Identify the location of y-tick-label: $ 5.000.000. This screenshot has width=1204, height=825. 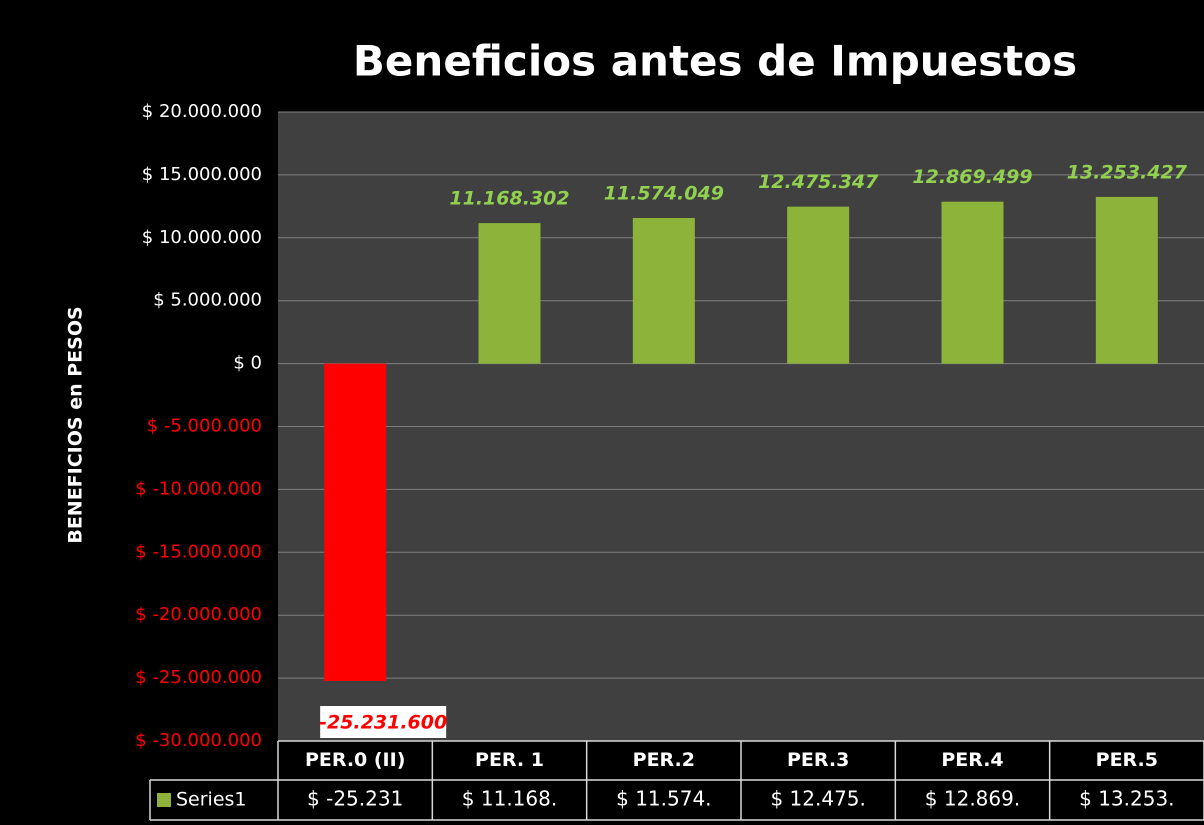
(207, 300).